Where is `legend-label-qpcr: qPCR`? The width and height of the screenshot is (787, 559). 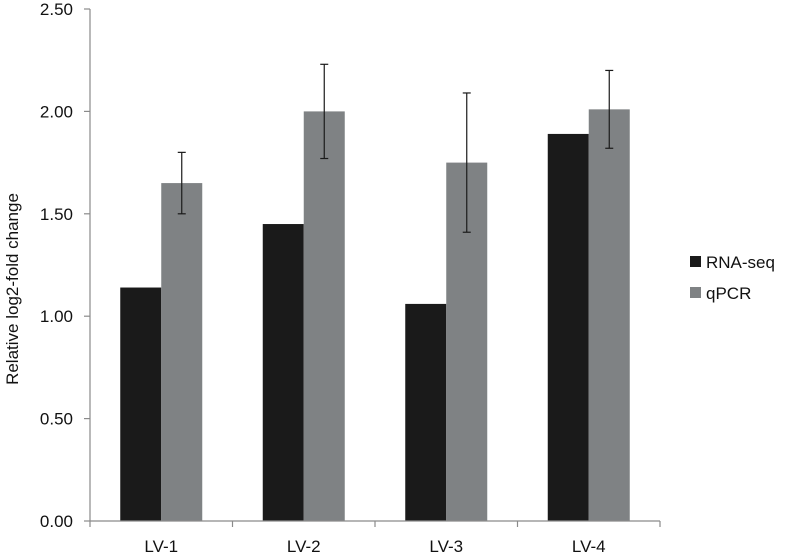 legend-label-qpcr: qPCR is located at coordinates (728, 293).